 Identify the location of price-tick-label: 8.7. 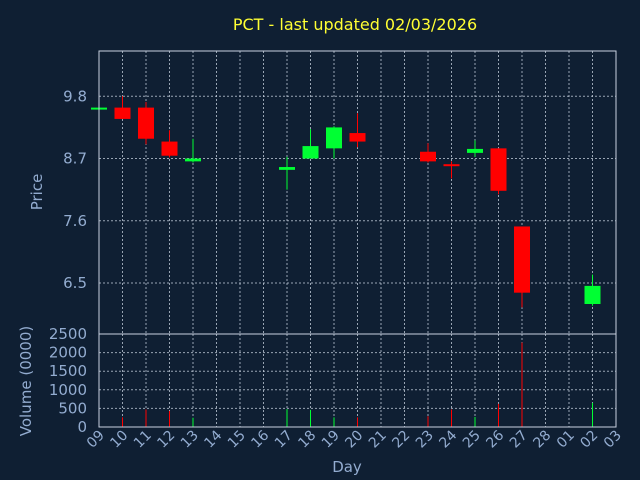
(75, 159).